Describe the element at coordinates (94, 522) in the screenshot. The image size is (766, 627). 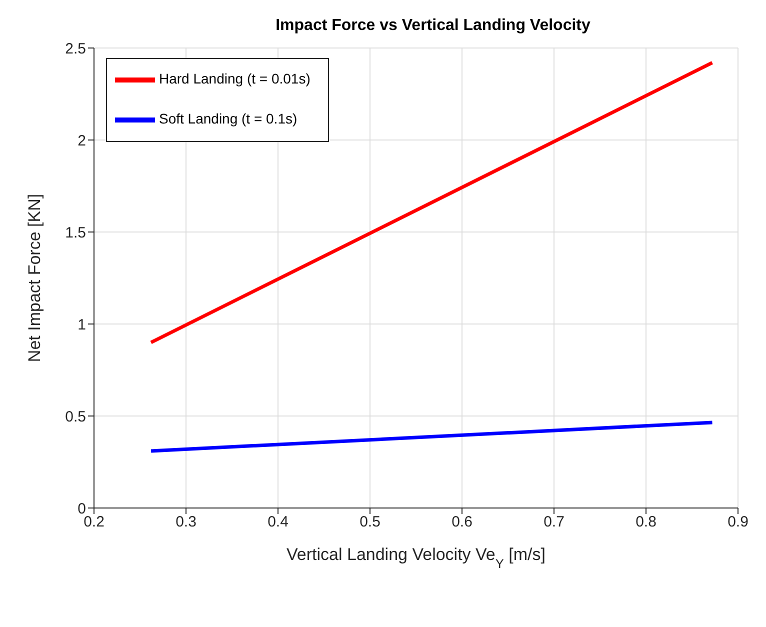
I see `x-tick-label: 0.2` at that location.